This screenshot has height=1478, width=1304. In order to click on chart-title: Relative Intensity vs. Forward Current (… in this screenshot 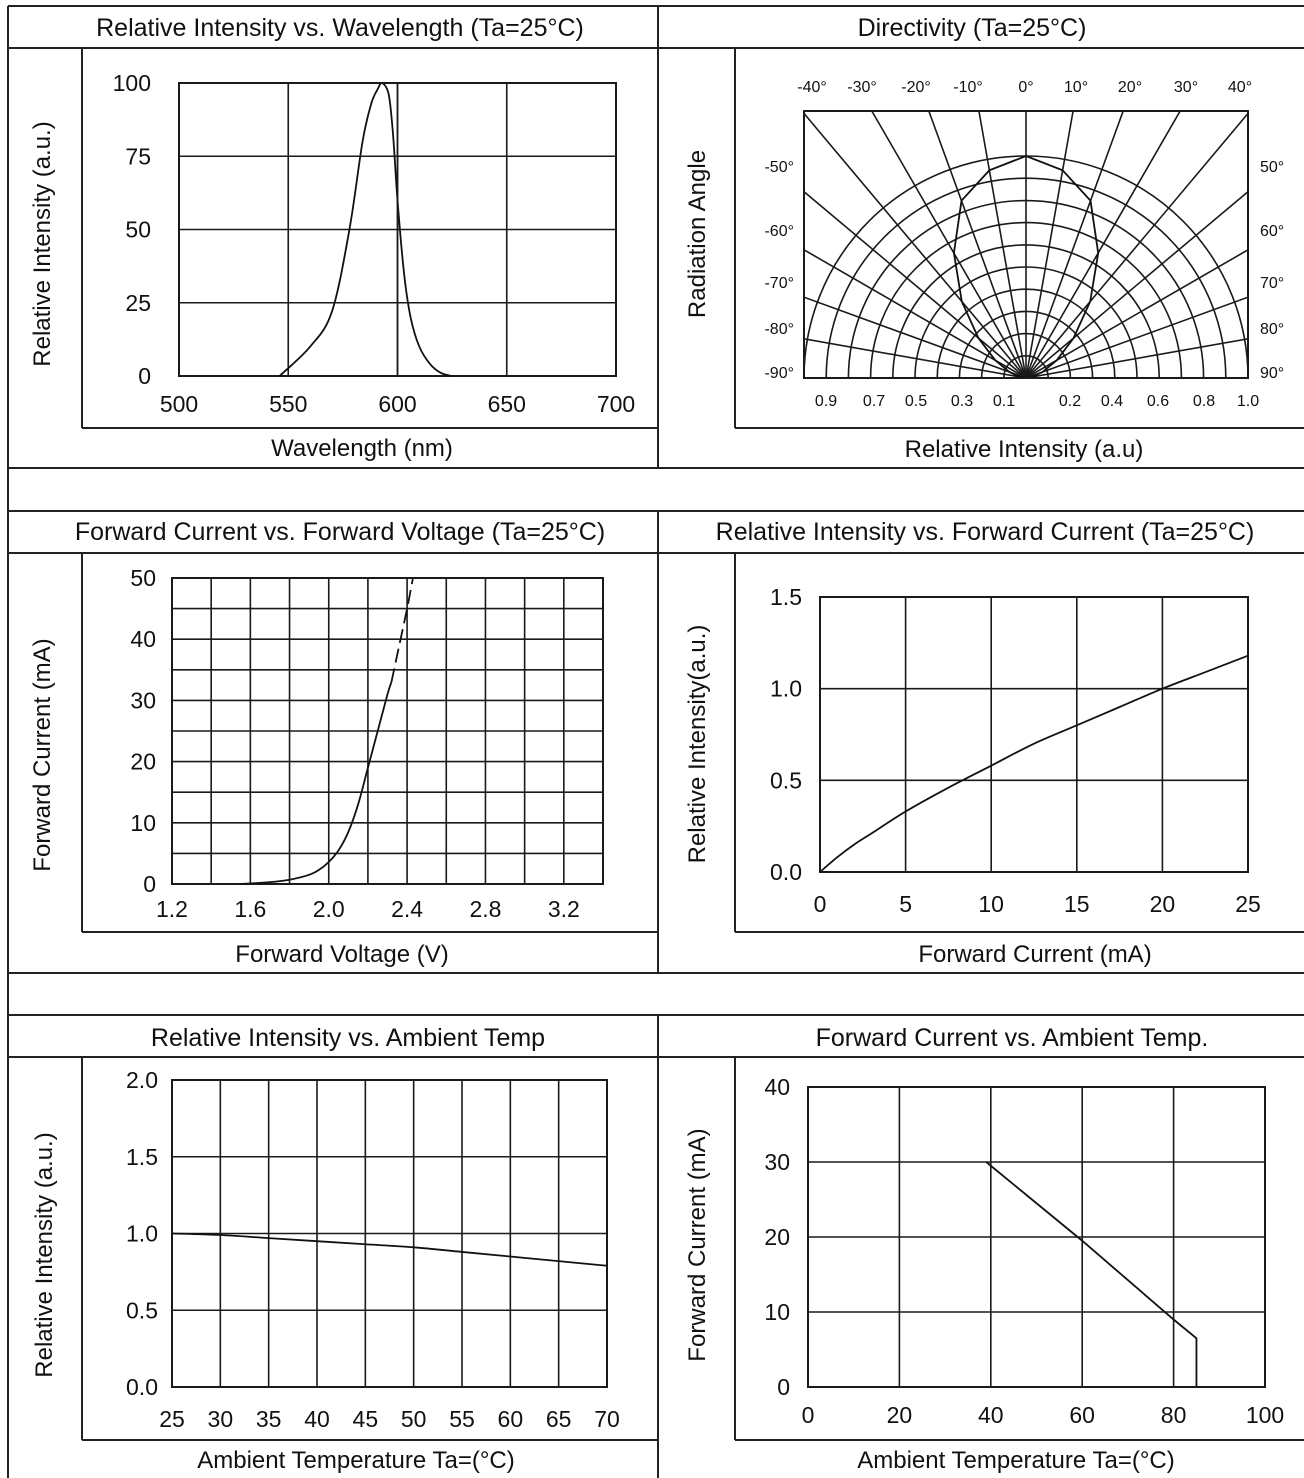, I will do `click(985, 532)`.